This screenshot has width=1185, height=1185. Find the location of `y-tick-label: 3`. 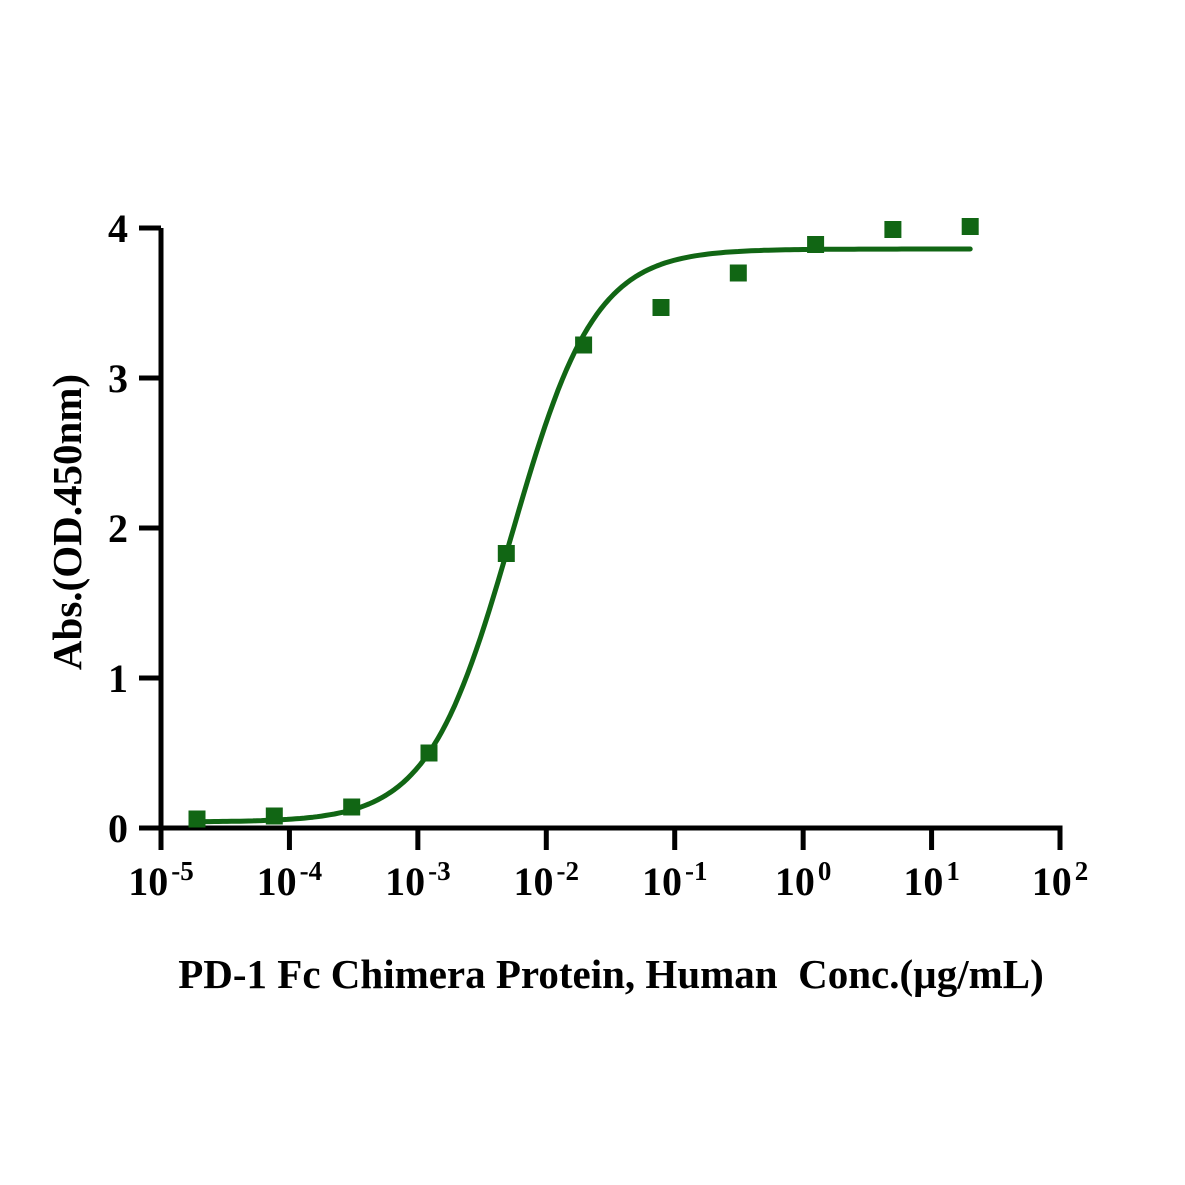

y-tick-label: 3 is located at coordinates (118, 378).